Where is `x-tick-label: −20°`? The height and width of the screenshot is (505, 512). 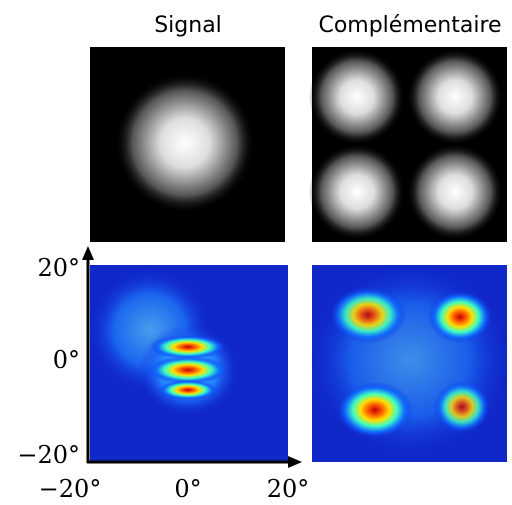
x-tick-label: −20° is located at coordinates (70, 489).